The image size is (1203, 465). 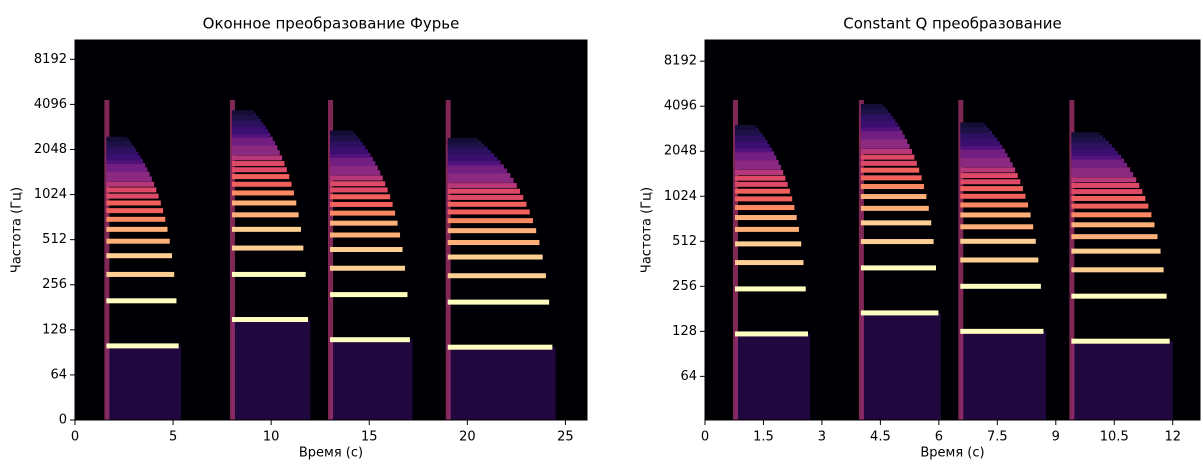 I want to click on y-tick-label: 4096, so click(x=680, y=106).